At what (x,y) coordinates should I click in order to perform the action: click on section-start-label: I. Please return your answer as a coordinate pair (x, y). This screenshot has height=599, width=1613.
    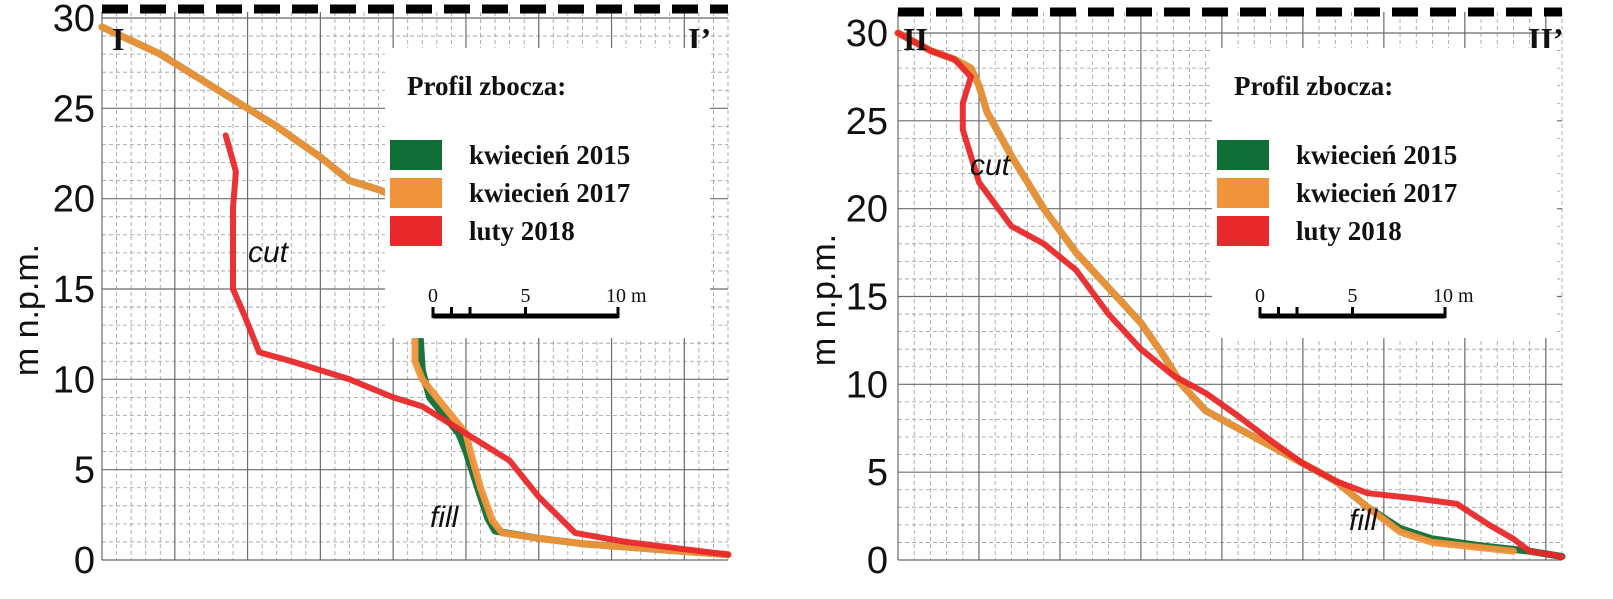
    Looking at the image, I should click on (118, 39).